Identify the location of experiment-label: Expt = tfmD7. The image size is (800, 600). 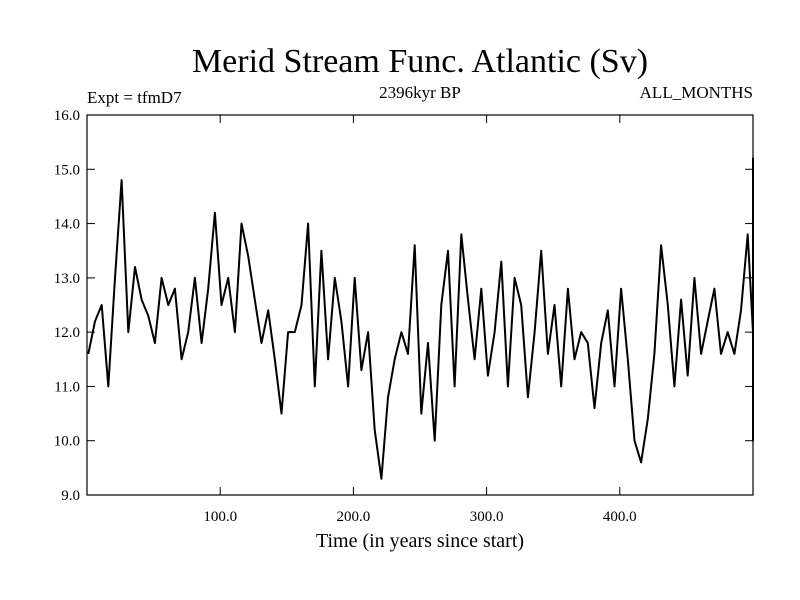
(134, 97).